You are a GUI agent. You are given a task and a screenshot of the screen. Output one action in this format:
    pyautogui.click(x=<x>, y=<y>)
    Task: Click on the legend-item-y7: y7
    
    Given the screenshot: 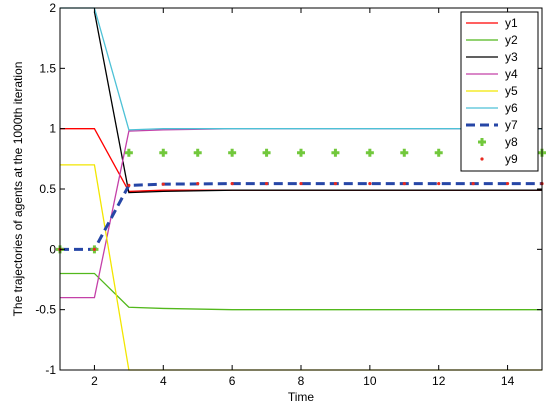 What is the action you would take?
    pyautogui.click(x=492, y=125)
    